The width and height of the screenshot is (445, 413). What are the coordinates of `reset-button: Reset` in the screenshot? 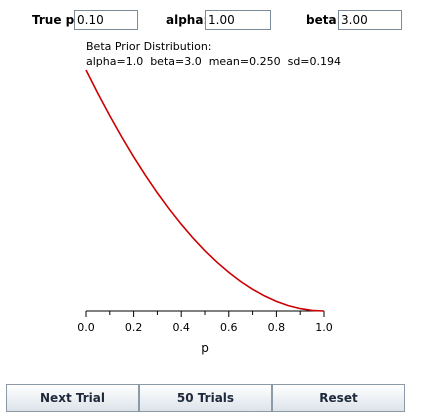 It's located at (338, 398).